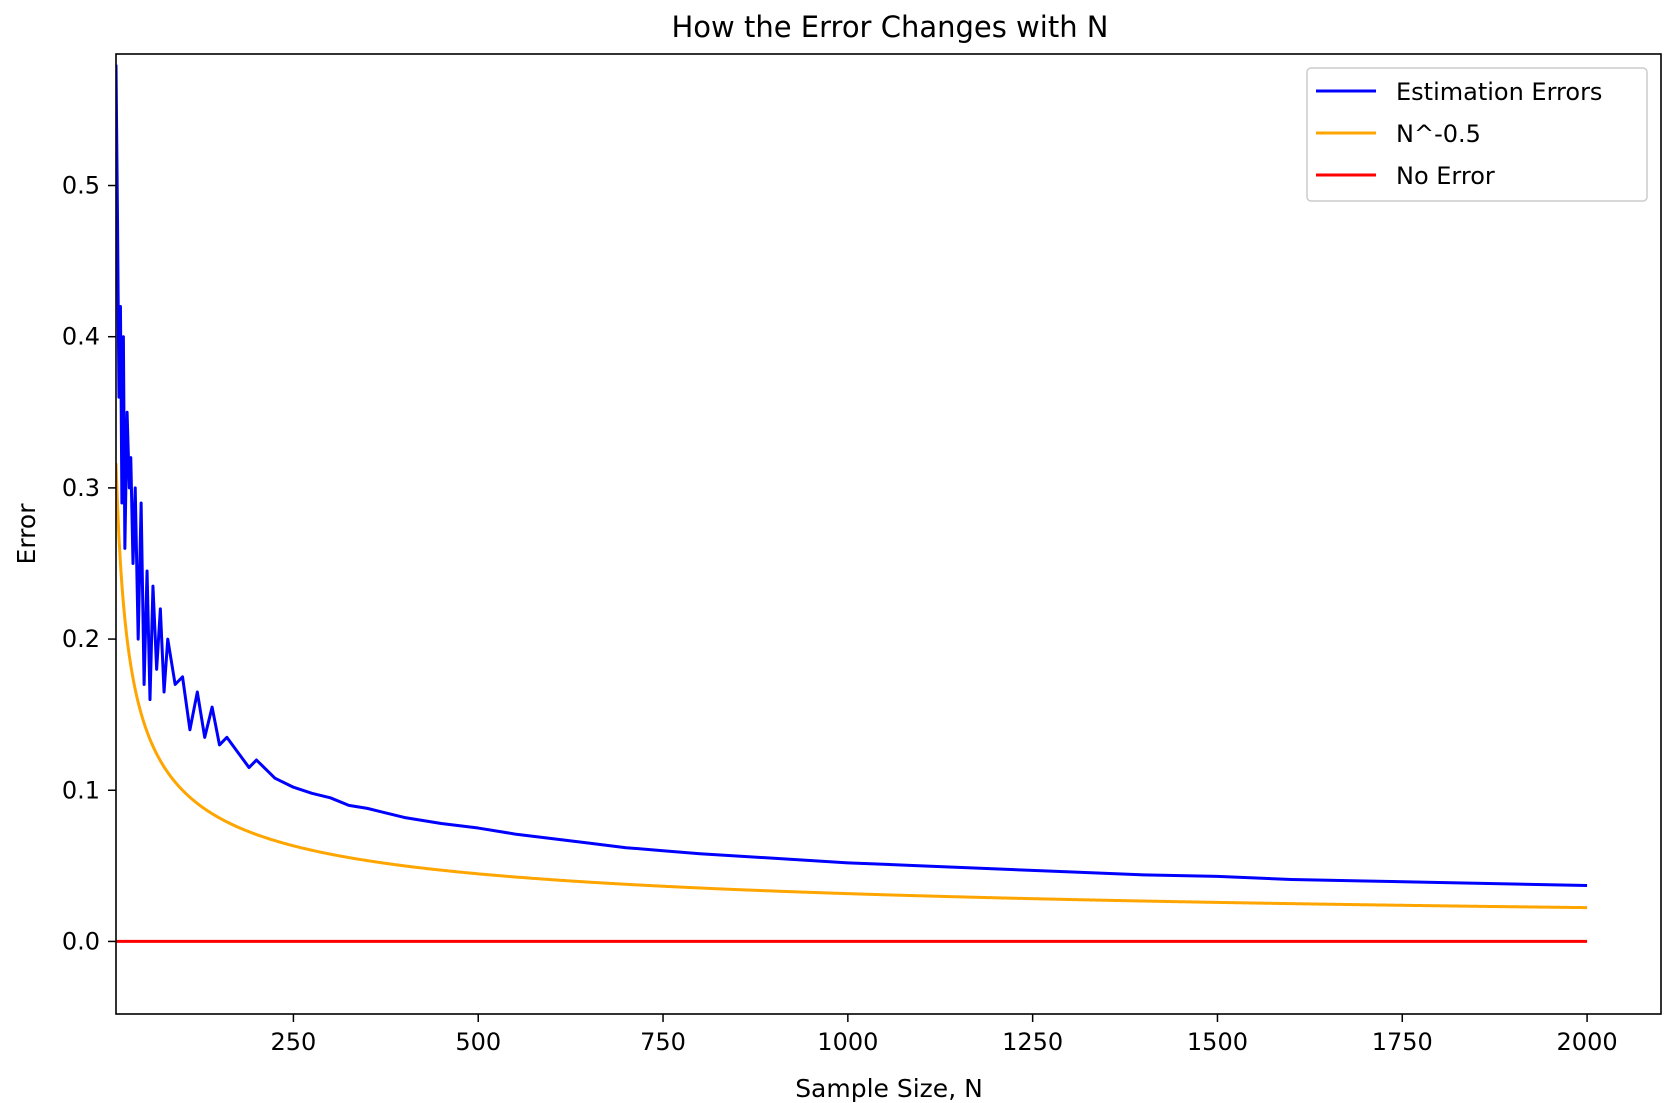  What do you see at coordinates (294, 1042) in the screenshot?
I see `x-tick-label: 250` at bounding box center [294, 1042].